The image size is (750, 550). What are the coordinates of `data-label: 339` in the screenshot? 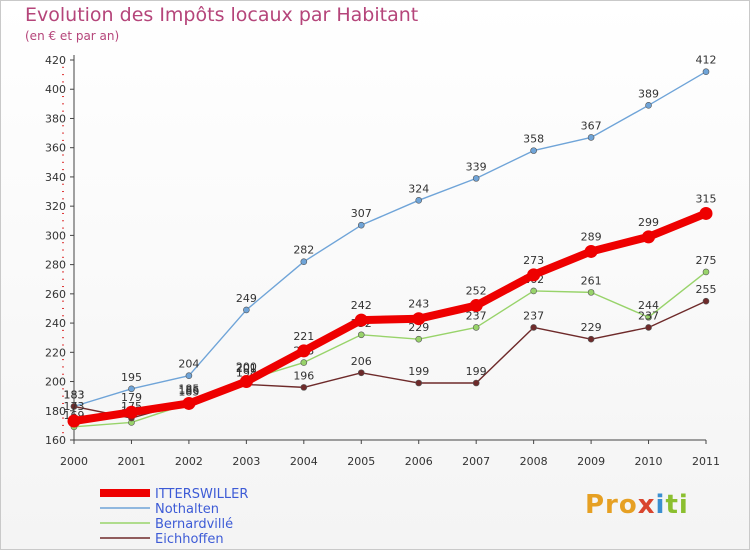 It's located at (476, 166).